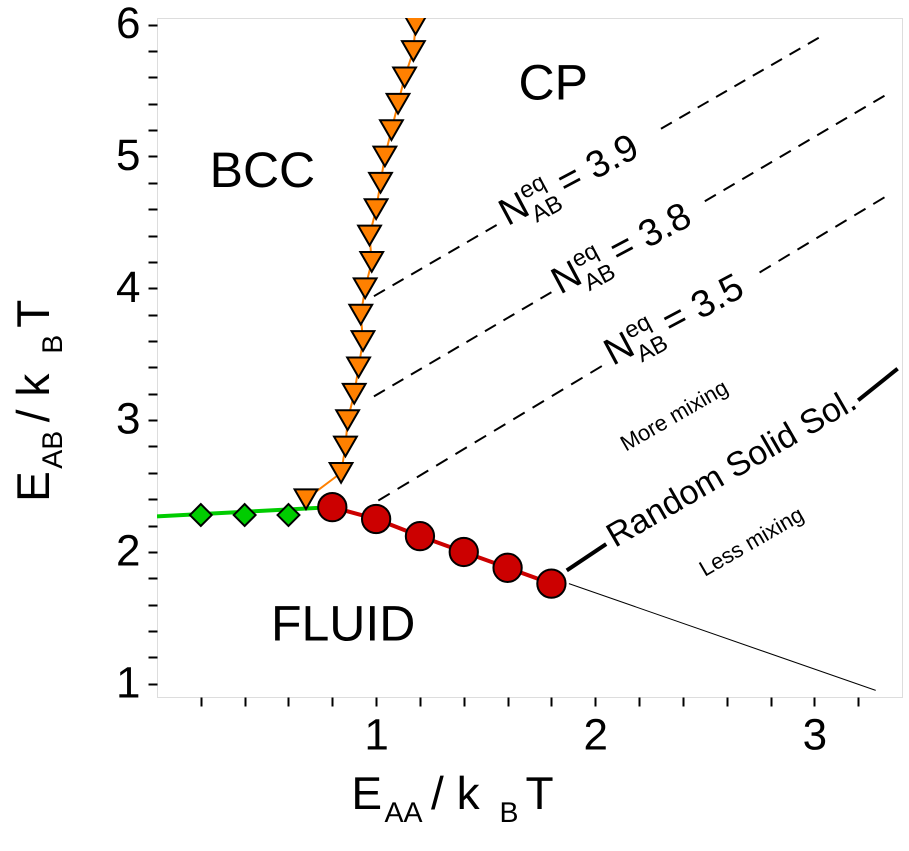 The width and height of the screenshot is (909, 851). I want to click on annotation: FLUID, so click(343, 623).